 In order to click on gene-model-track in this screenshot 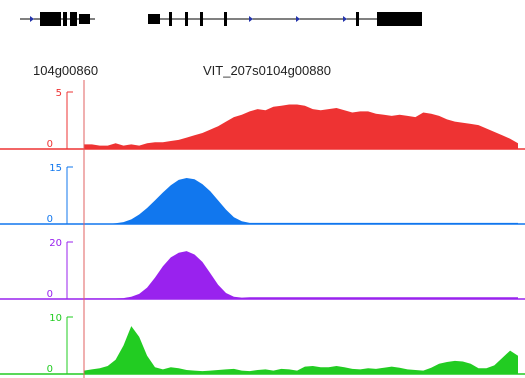, I will do `click(221, 19)`.